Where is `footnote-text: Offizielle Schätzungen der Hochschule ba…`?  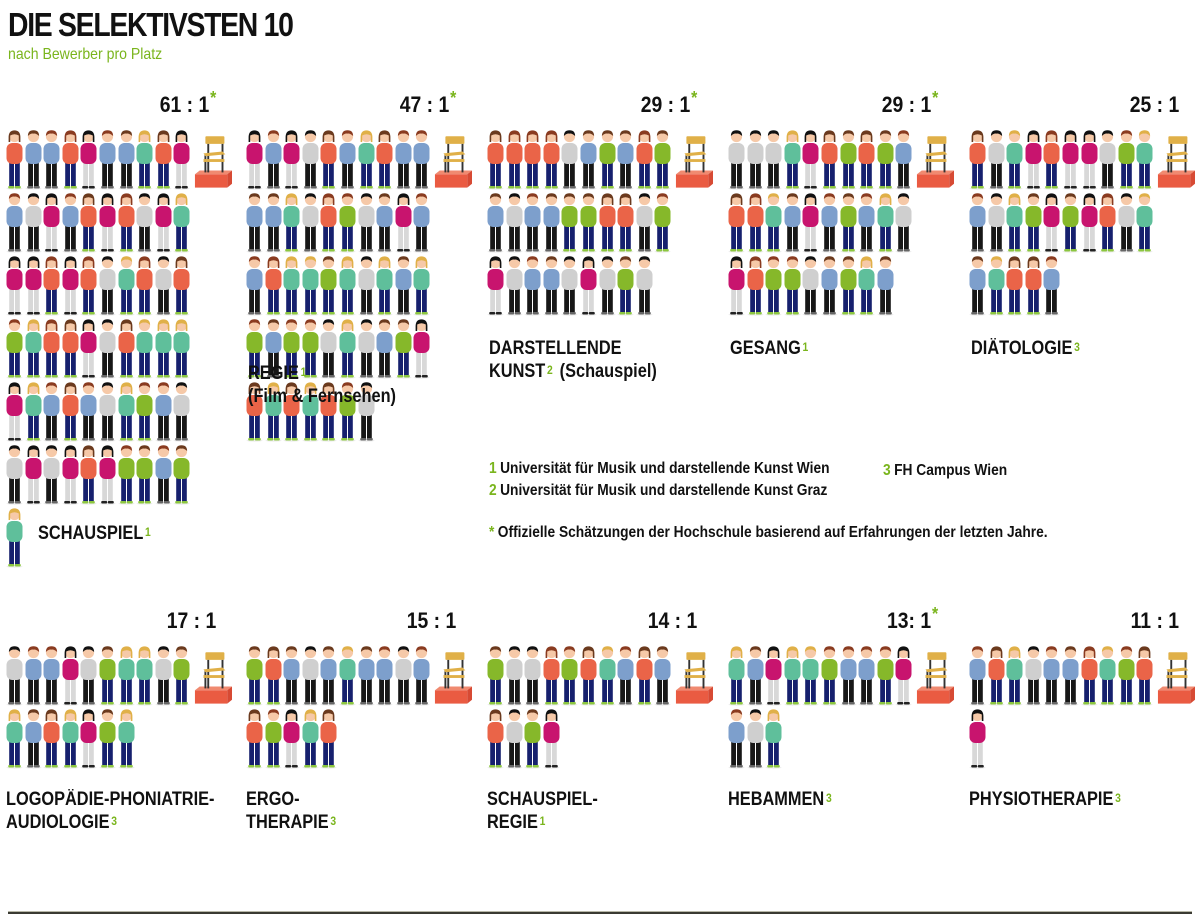 footnote-text: Offizielle Schätzungen der Hochschule ba… is located at coordinates (772, 532).